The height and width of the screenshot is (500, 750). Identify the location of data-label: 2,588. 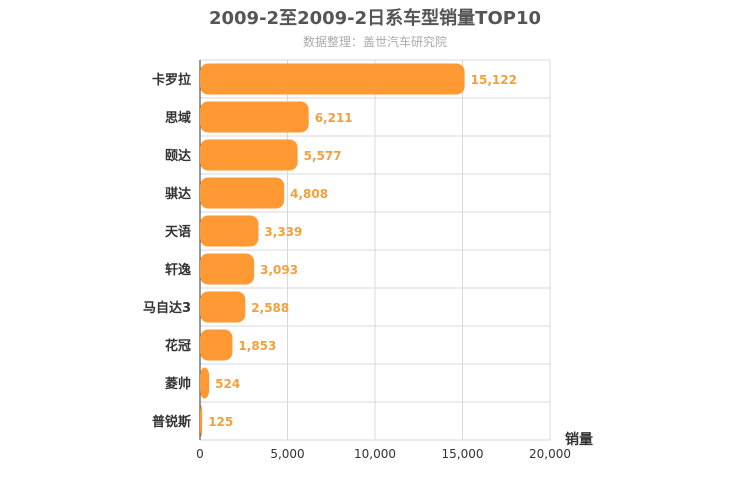
(270, 308).